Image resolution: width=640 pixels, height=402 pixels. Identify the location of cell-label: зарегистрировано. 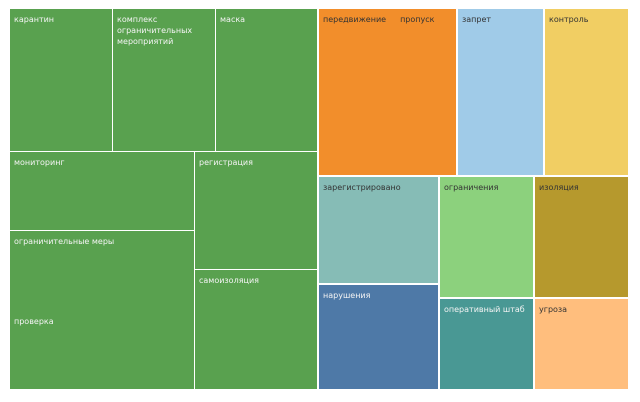
(362, 187).